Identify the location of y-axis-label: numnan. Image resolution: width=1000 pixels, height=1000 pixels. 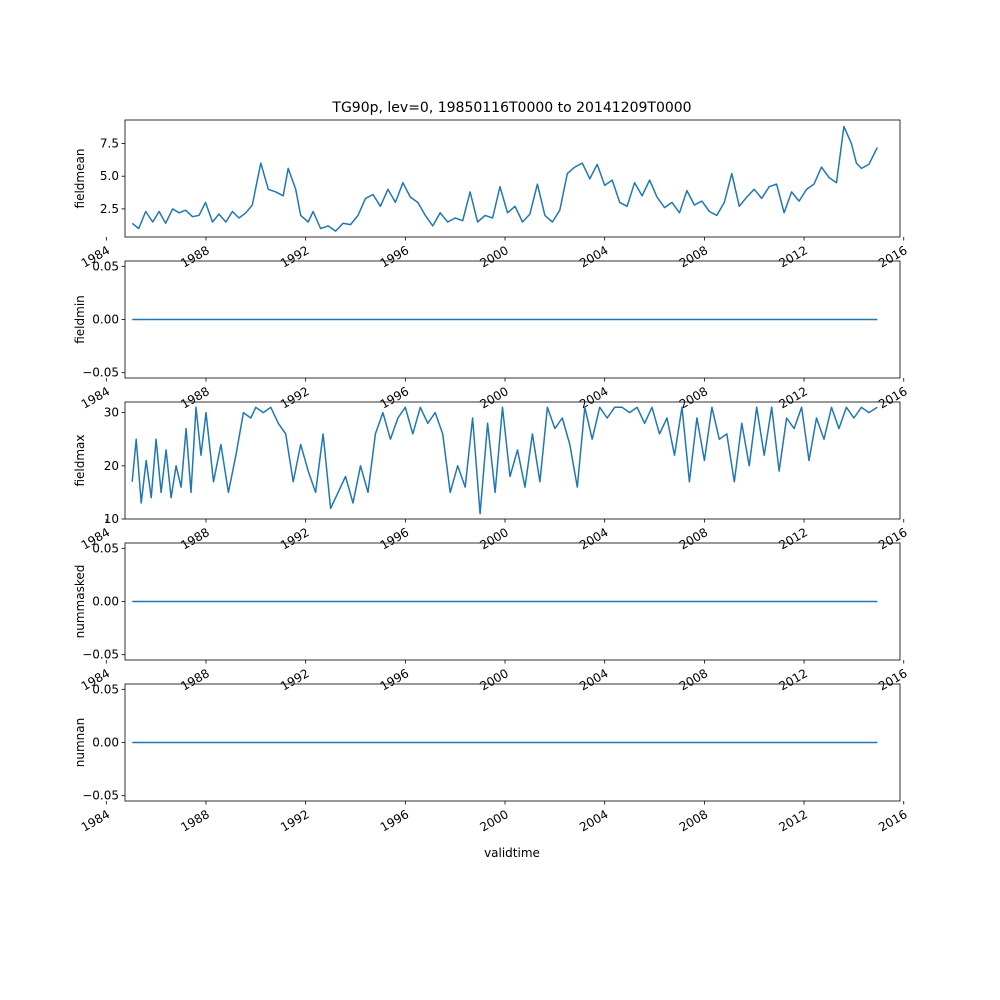
(80, 742).